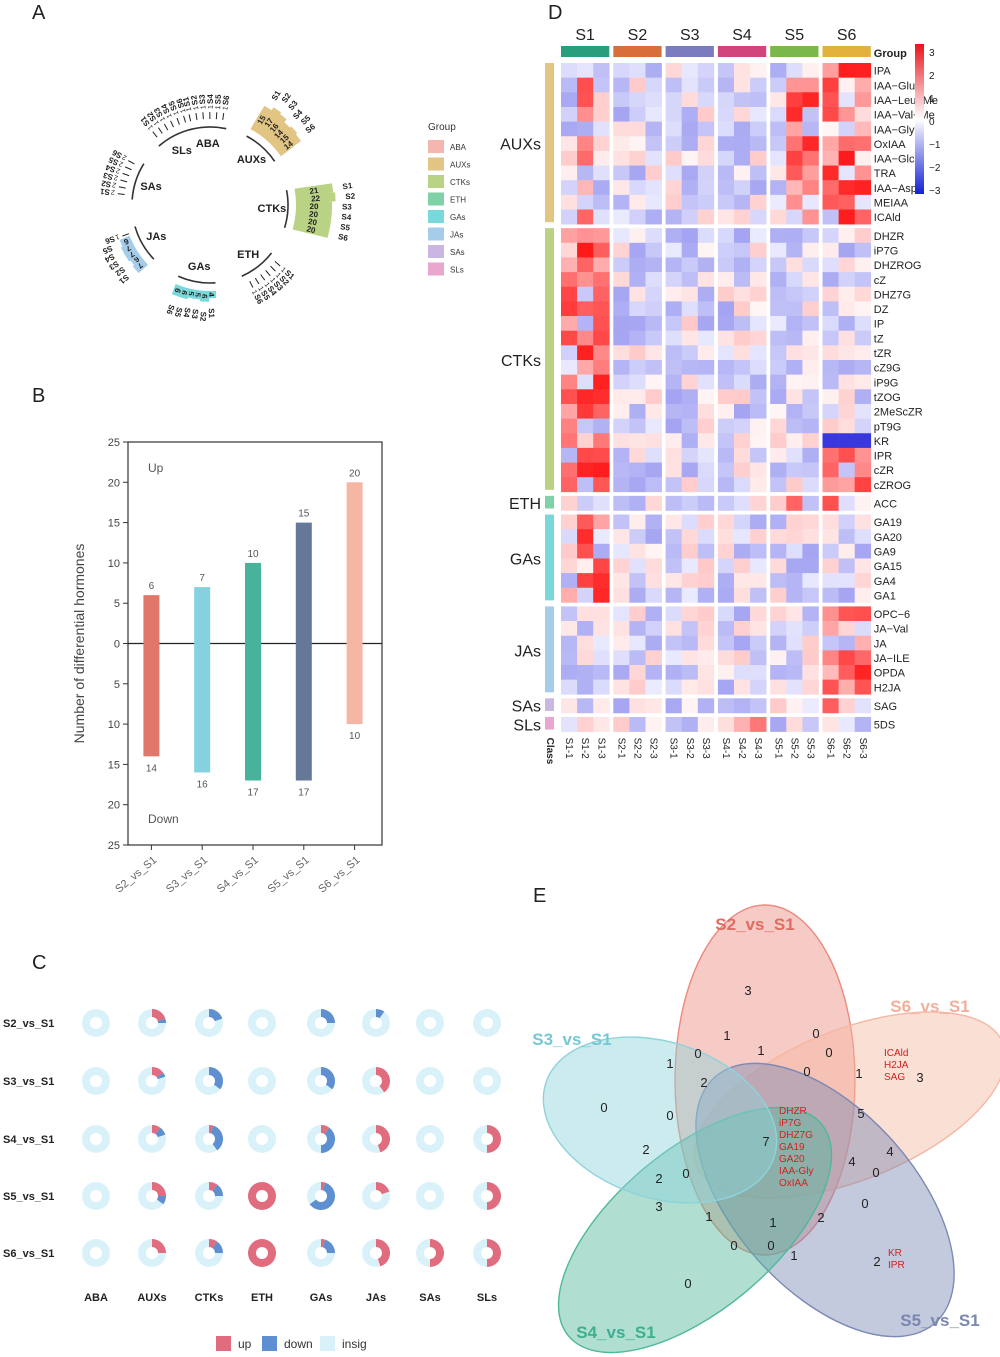 This screenshot has width=1000, height=1357. Describe the element at coordinates (191, 293) in the screenshot. I see `sector-bar-count: 5` at that location.